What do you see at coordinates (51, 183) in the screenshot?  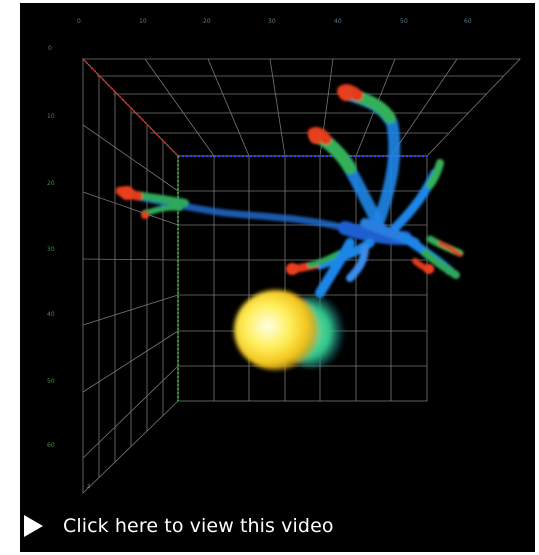 I see `left-tick-label: 20` at bounding box center [51, 183].